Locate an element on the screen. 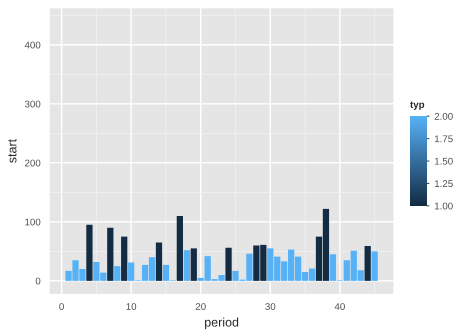  x-tick-label: 30 is located at coordinates (270, 306).